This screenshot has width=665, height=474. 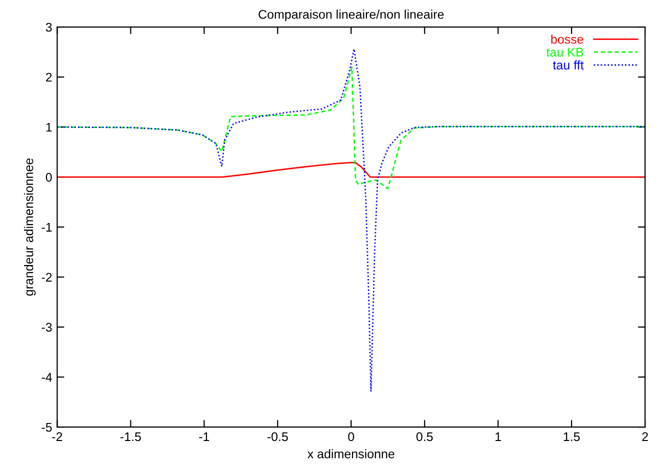 I want to click on y-tick-label: -3, so click(x=47, y=327).